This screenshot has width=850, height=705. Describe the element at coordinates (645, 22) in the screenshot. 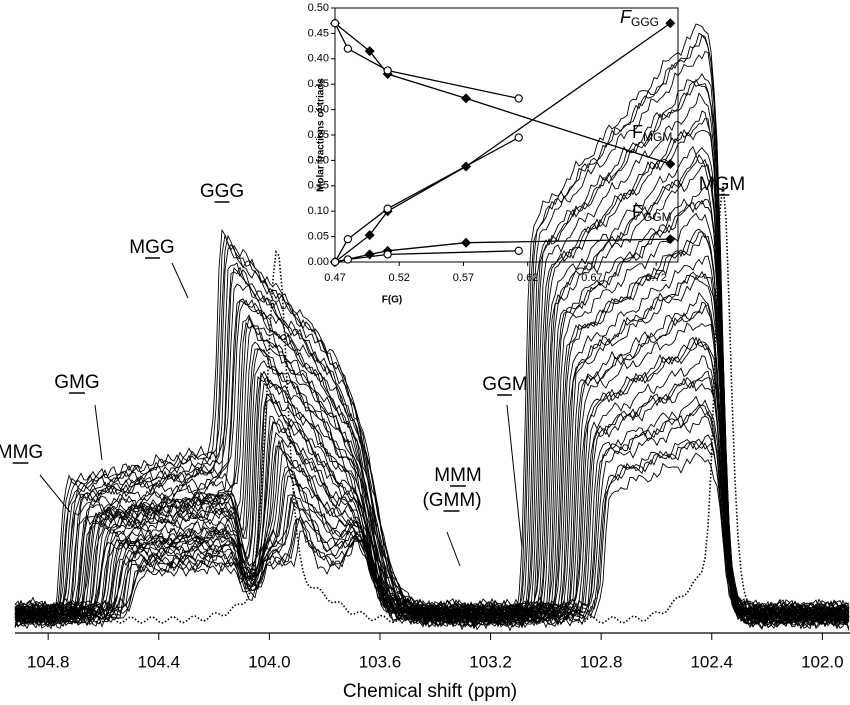

I see `label-sub: GGG` at that location.